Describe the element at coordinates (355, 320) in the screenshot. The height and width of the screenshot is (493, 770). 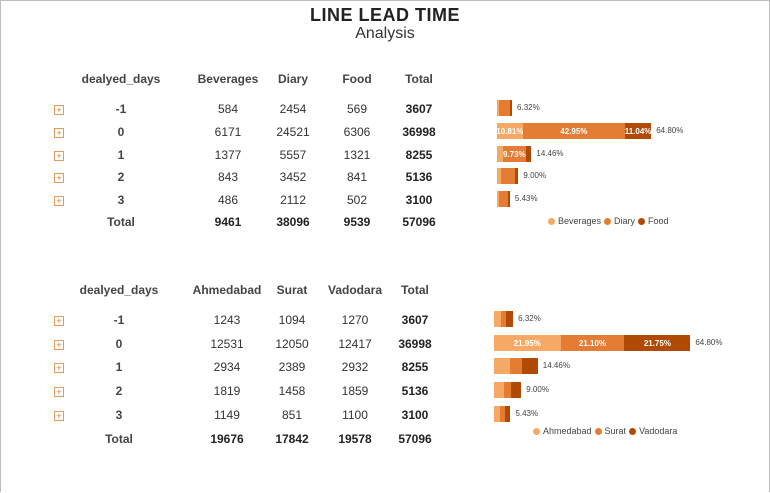
I see `table-cell: 1270` at that location.